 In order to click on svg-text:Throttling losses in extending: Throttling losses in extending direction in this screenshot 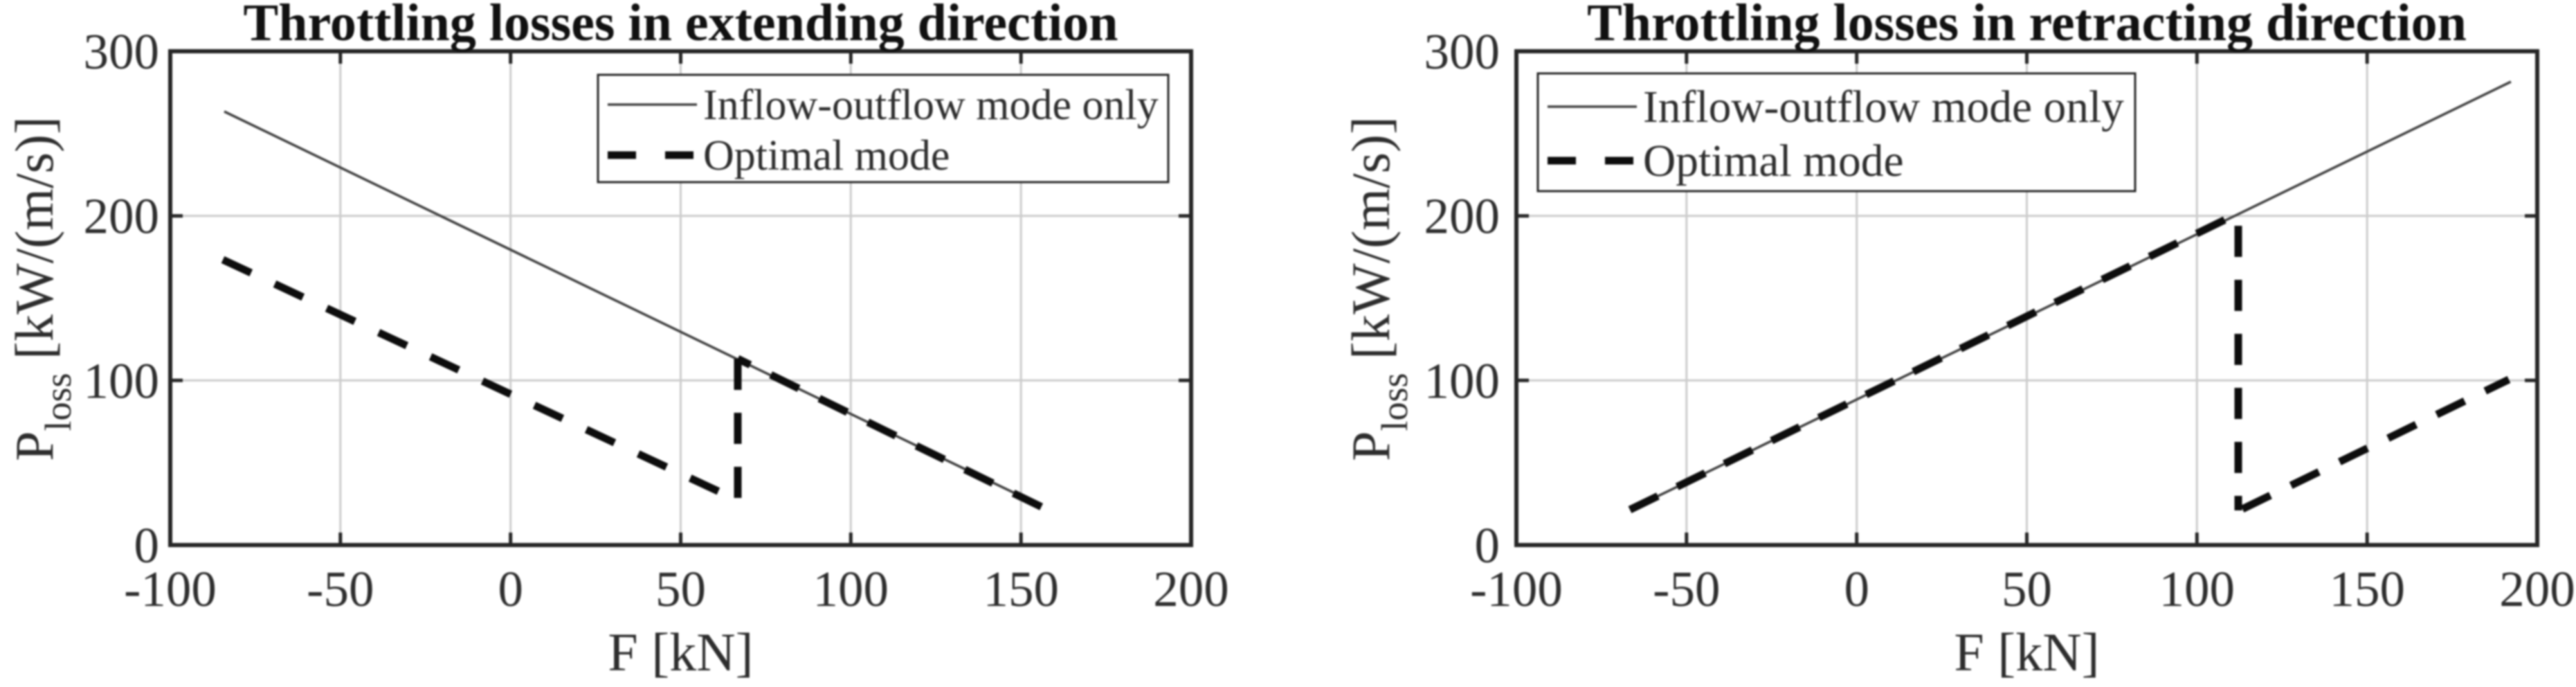, I will do `click(681, 26)`.